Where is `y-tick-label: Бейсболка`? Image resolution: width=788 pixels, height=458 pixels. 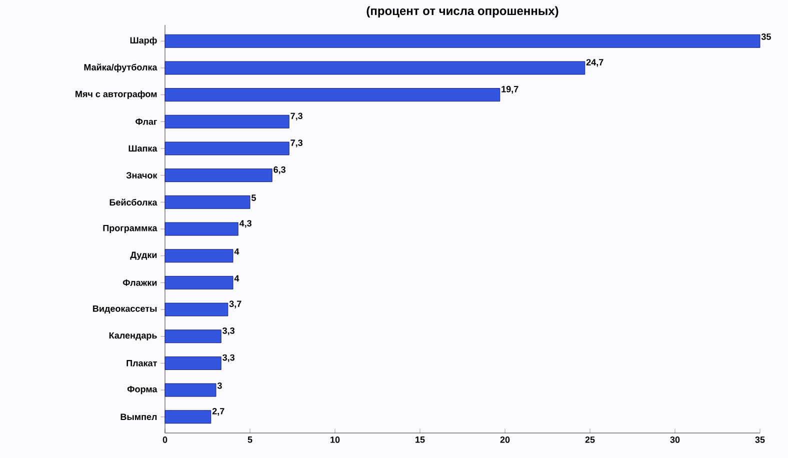 y-tick-label: Бейсболка is located at coordinates (134, 202).